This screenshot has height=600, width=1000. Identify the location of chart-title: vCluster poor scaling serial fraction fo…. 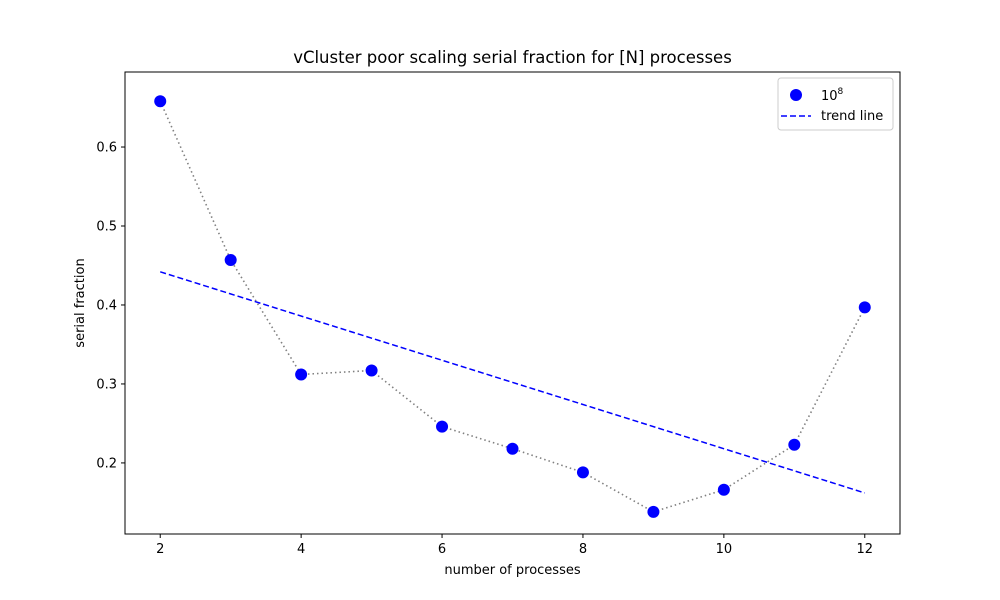
(512, 57).